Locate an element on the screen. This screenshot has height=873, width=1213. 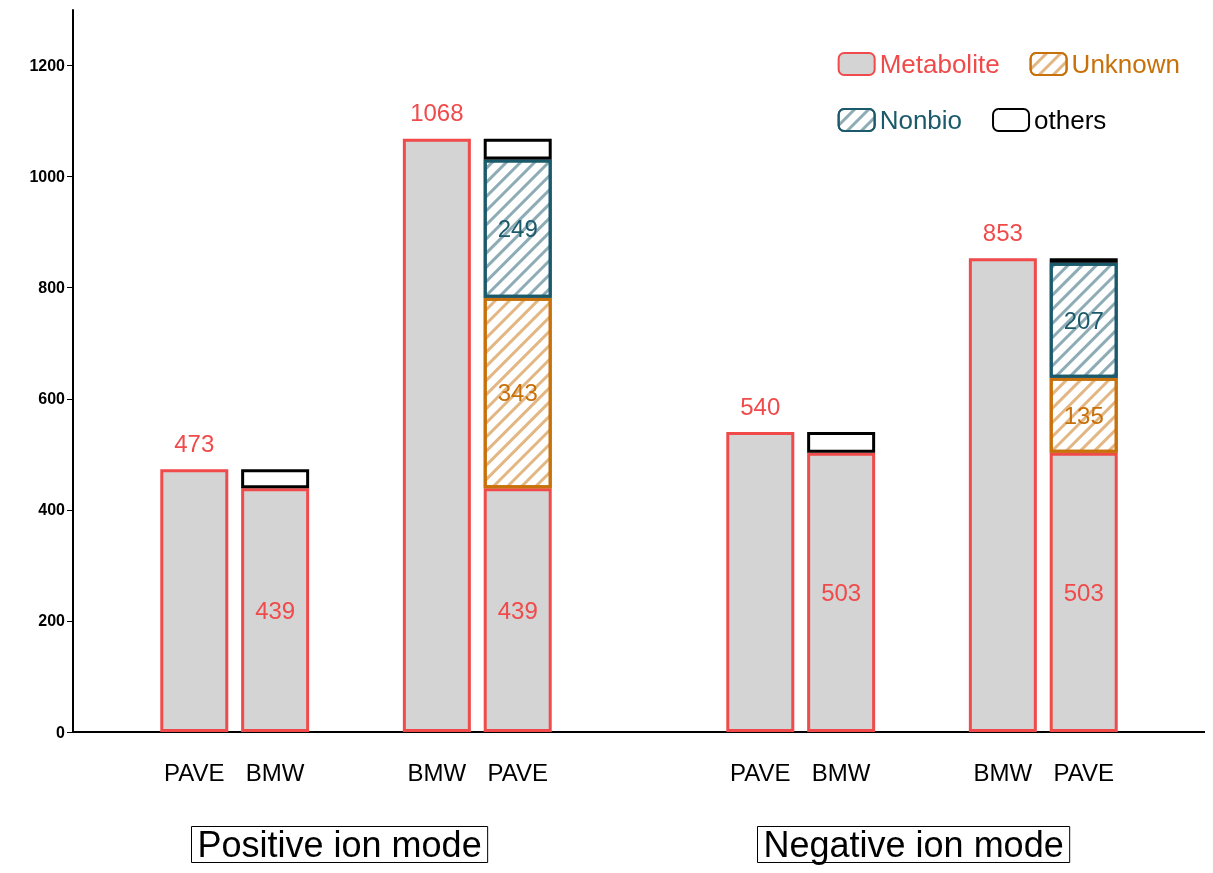
data-label: 207 is located at coordinates (1083, 320).